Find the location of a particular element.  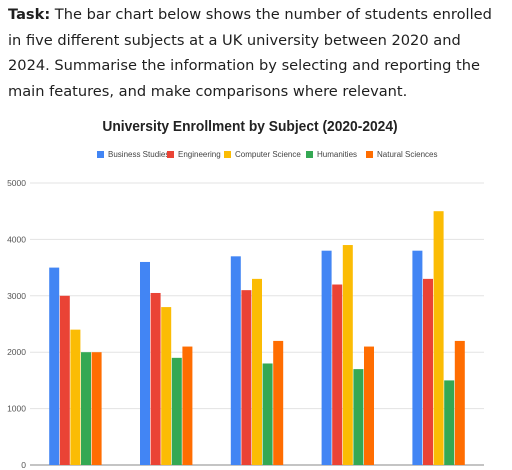

y-tick-label: 2000 is located at coordinates (16, 352).